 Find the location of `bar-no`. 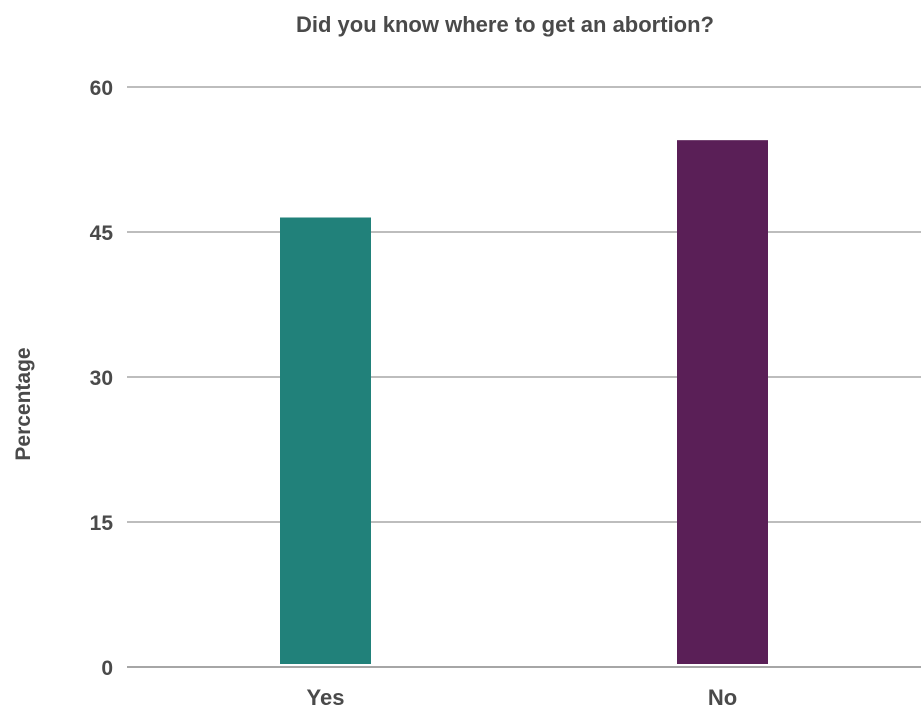

bar-no is located at coordinates (722, 402).